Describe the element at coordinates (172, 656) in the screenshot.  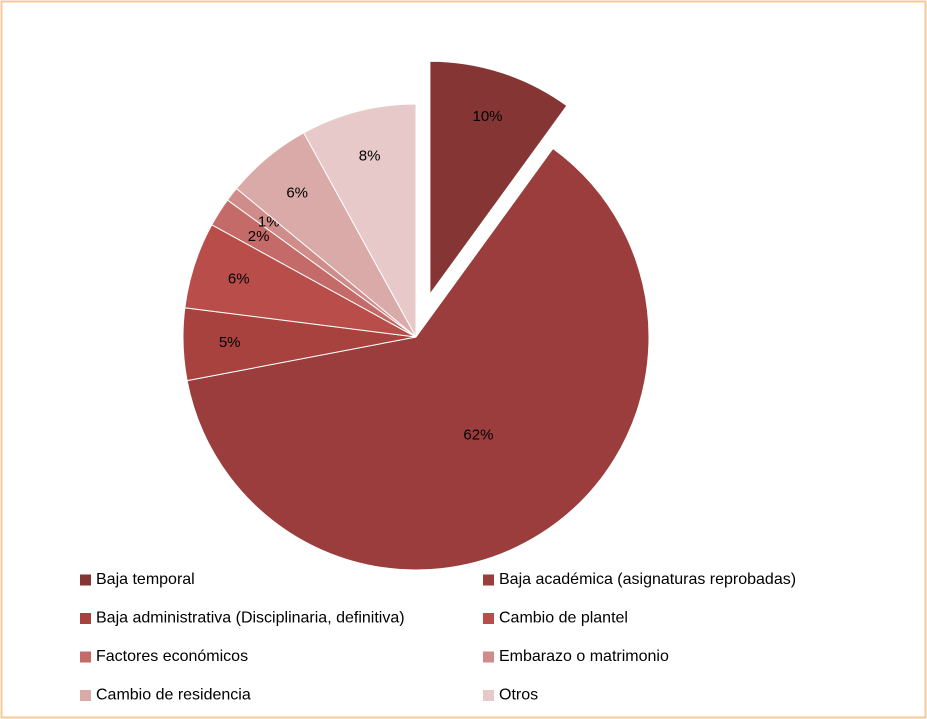
I see `legend-label: Factores económicos` at that location.